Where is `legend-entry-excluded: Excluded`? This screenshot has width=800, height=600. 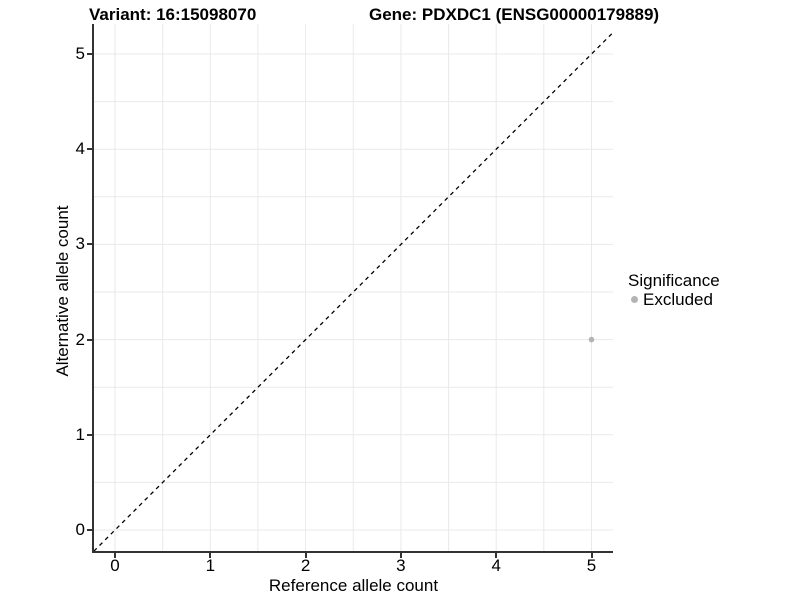
legend-entry-excluded: Excluded is located at coordinates (674, 299).